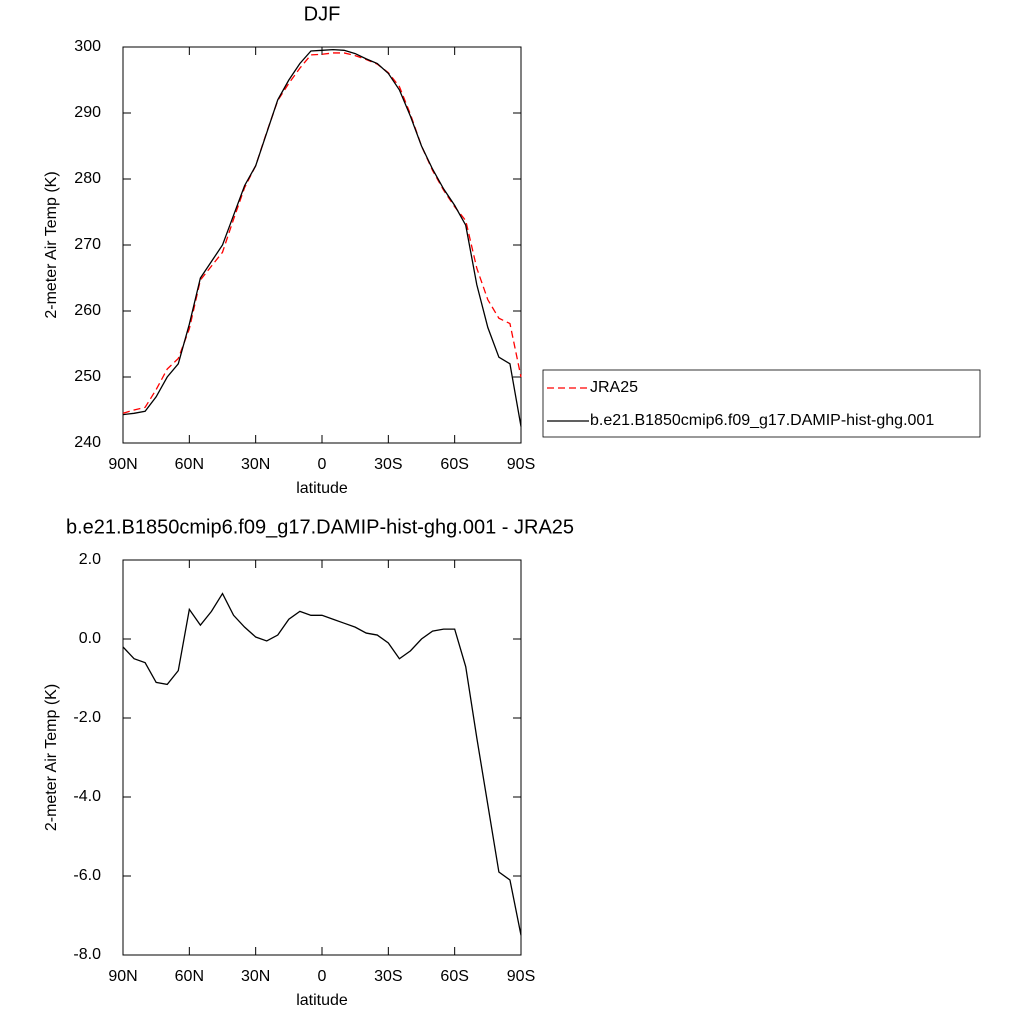 Image resolution: width=1024 pixels, height=1024 pixels. I want to click on y-tick-label: -6.0, so click(87, 875).